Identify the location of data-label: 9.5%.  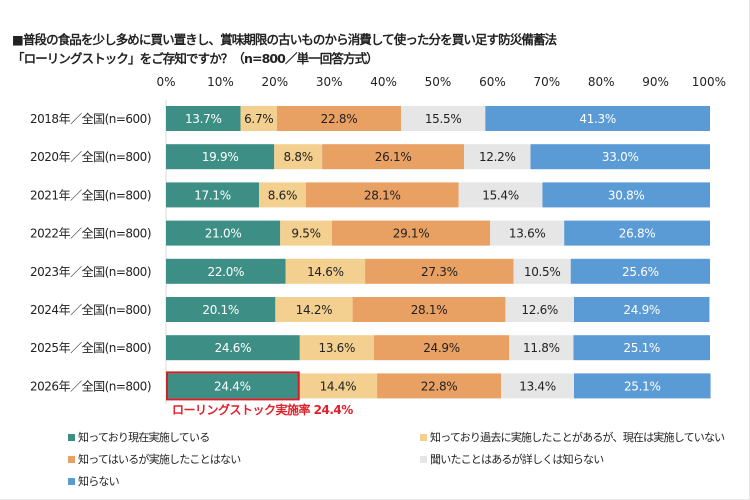
(305, 234).